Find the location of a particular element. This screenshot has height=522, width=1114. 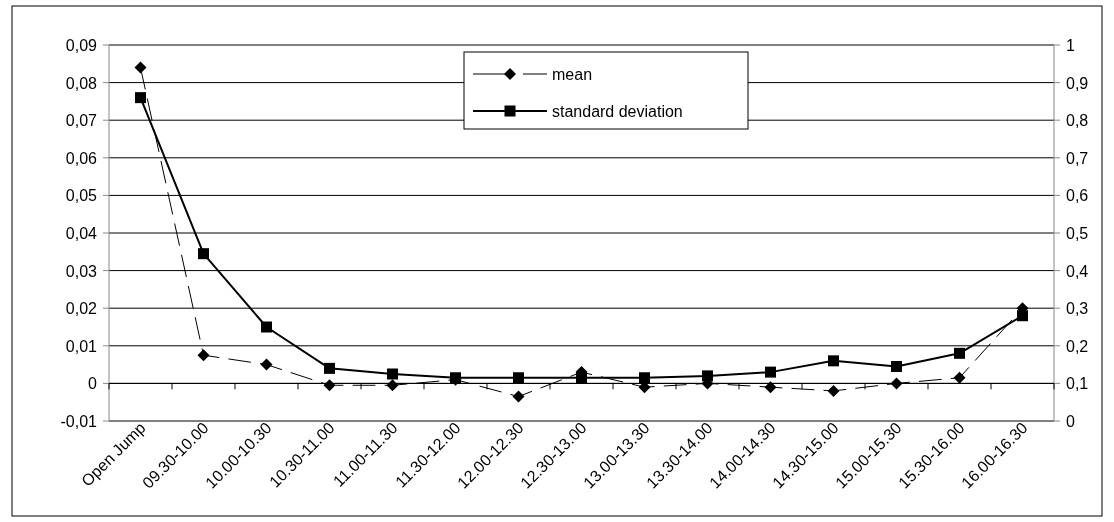

y-tick-label: 0 is located at coordinates (93, 384).